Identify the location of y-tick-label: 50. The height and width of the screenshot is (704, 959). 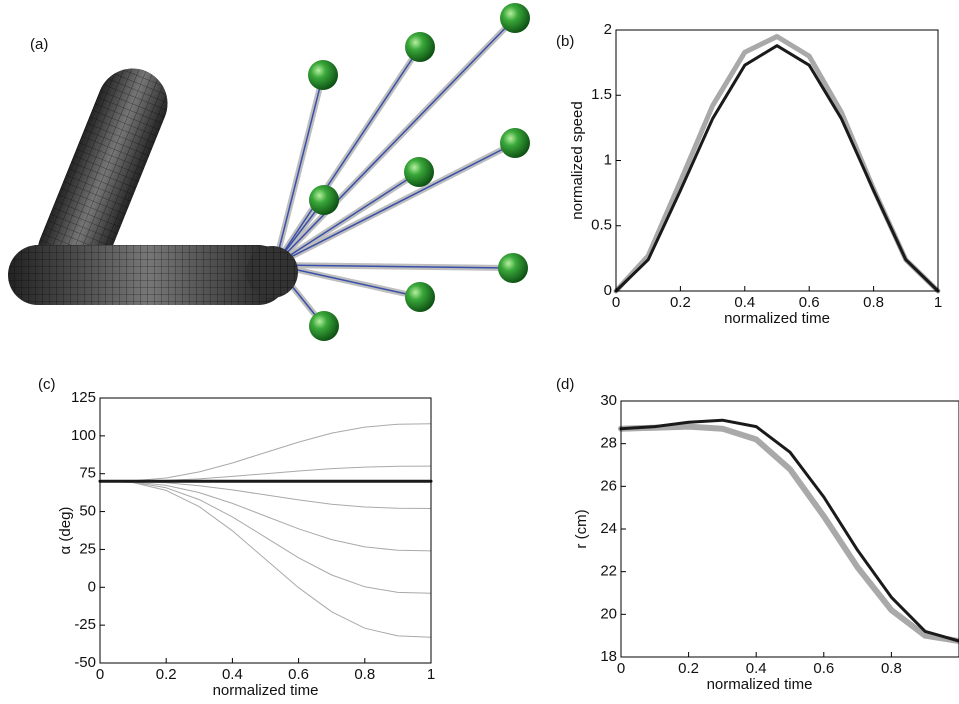
(87, 511).